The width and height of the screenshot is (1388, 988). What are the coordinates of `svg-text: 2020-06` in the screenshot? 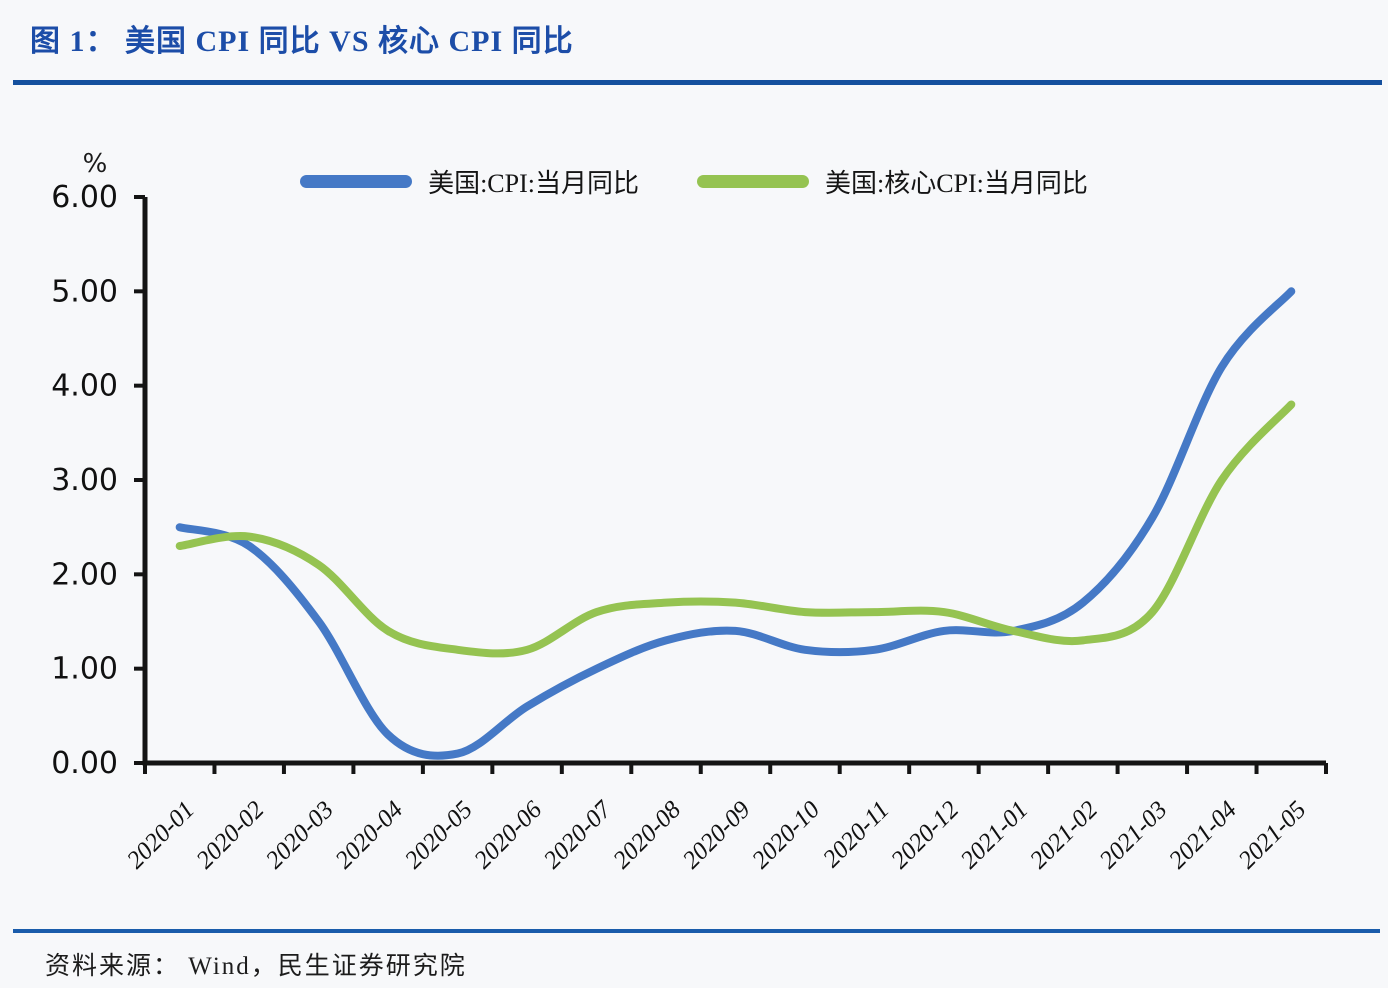 It's located at (508, 835).